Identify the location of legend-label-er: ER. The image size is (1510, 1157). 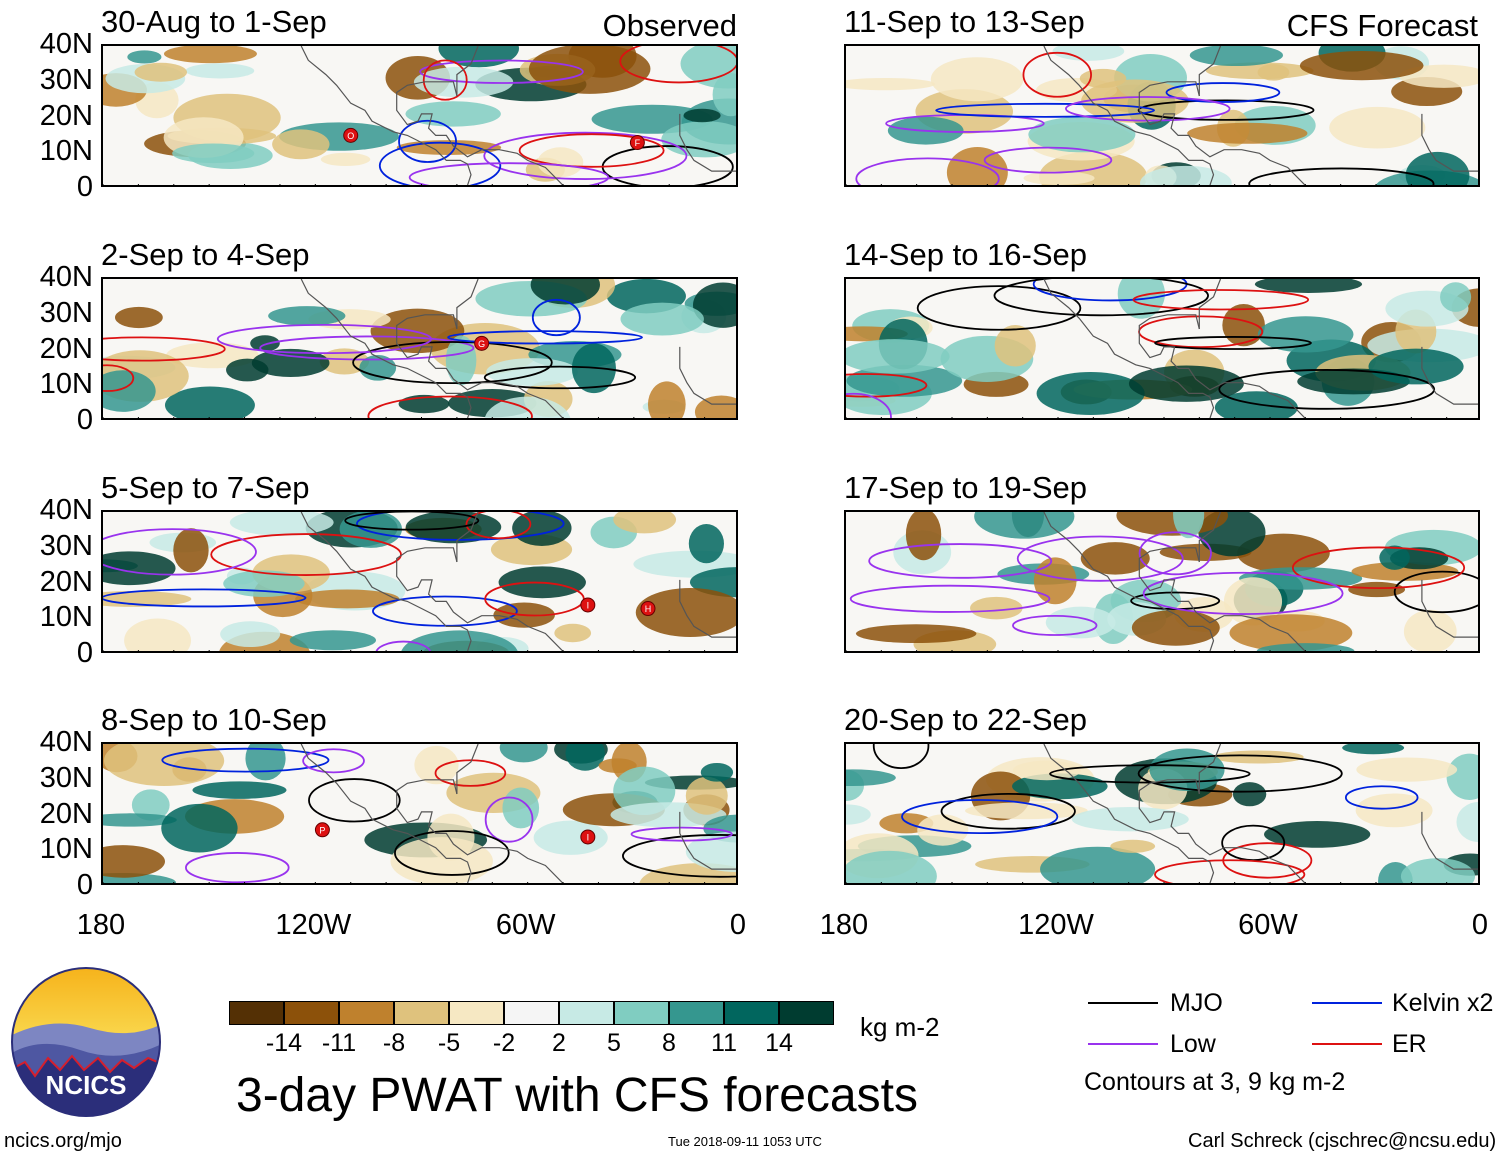
(1409, 1044).